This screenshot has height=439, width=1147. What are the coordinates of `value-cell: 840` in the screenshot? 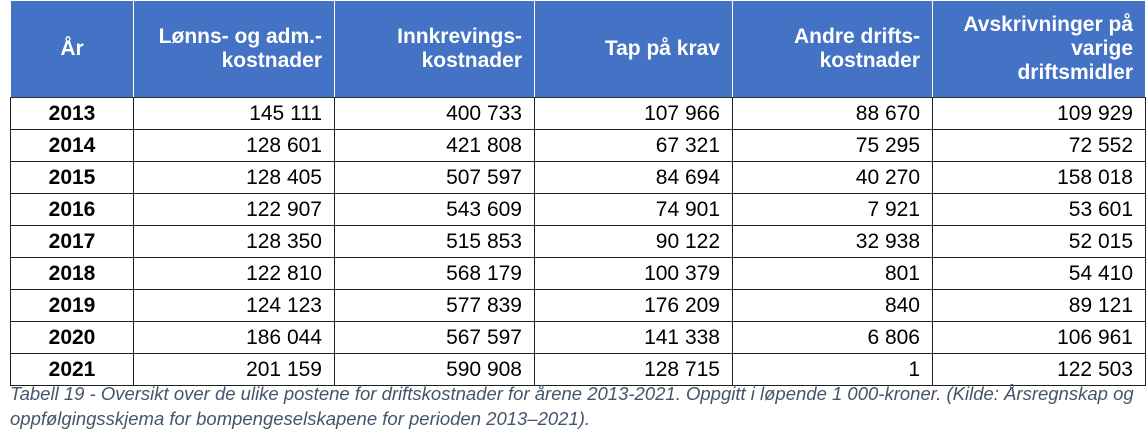 It's located at (832, 305).